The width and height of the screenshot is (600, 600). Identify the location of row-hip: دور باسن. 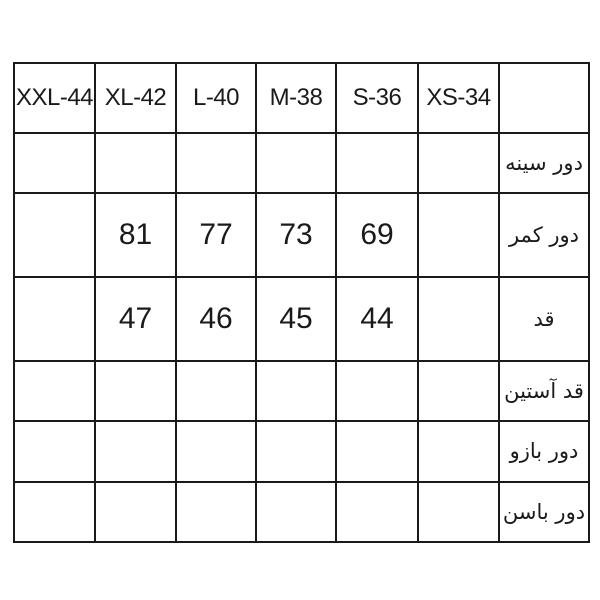
(301, 512).